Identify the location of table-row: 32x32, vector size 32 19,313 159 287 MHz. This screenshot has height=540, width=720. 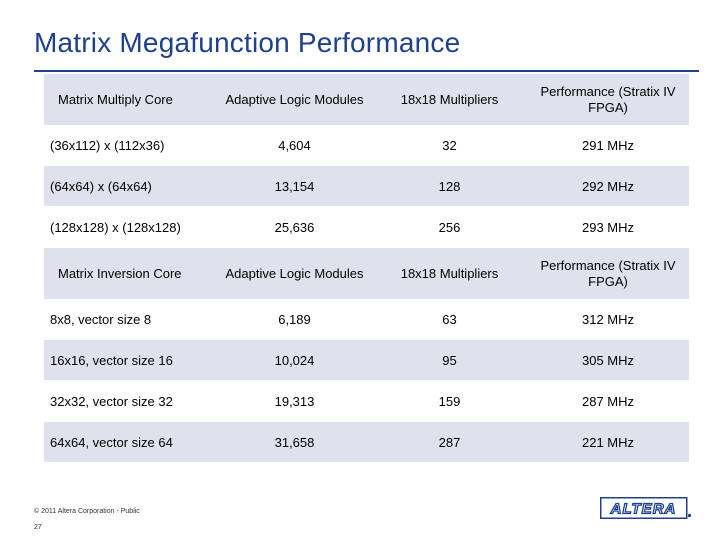
(366, 401).